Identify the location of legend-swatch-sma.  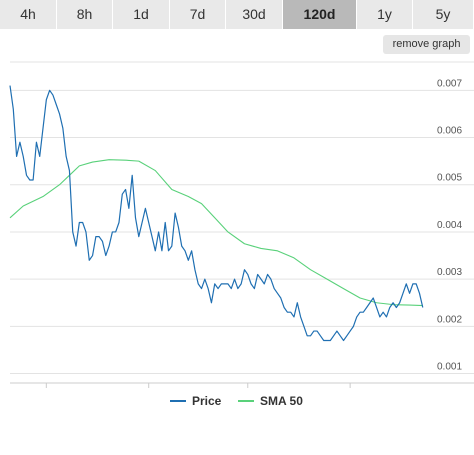
(246, 401).